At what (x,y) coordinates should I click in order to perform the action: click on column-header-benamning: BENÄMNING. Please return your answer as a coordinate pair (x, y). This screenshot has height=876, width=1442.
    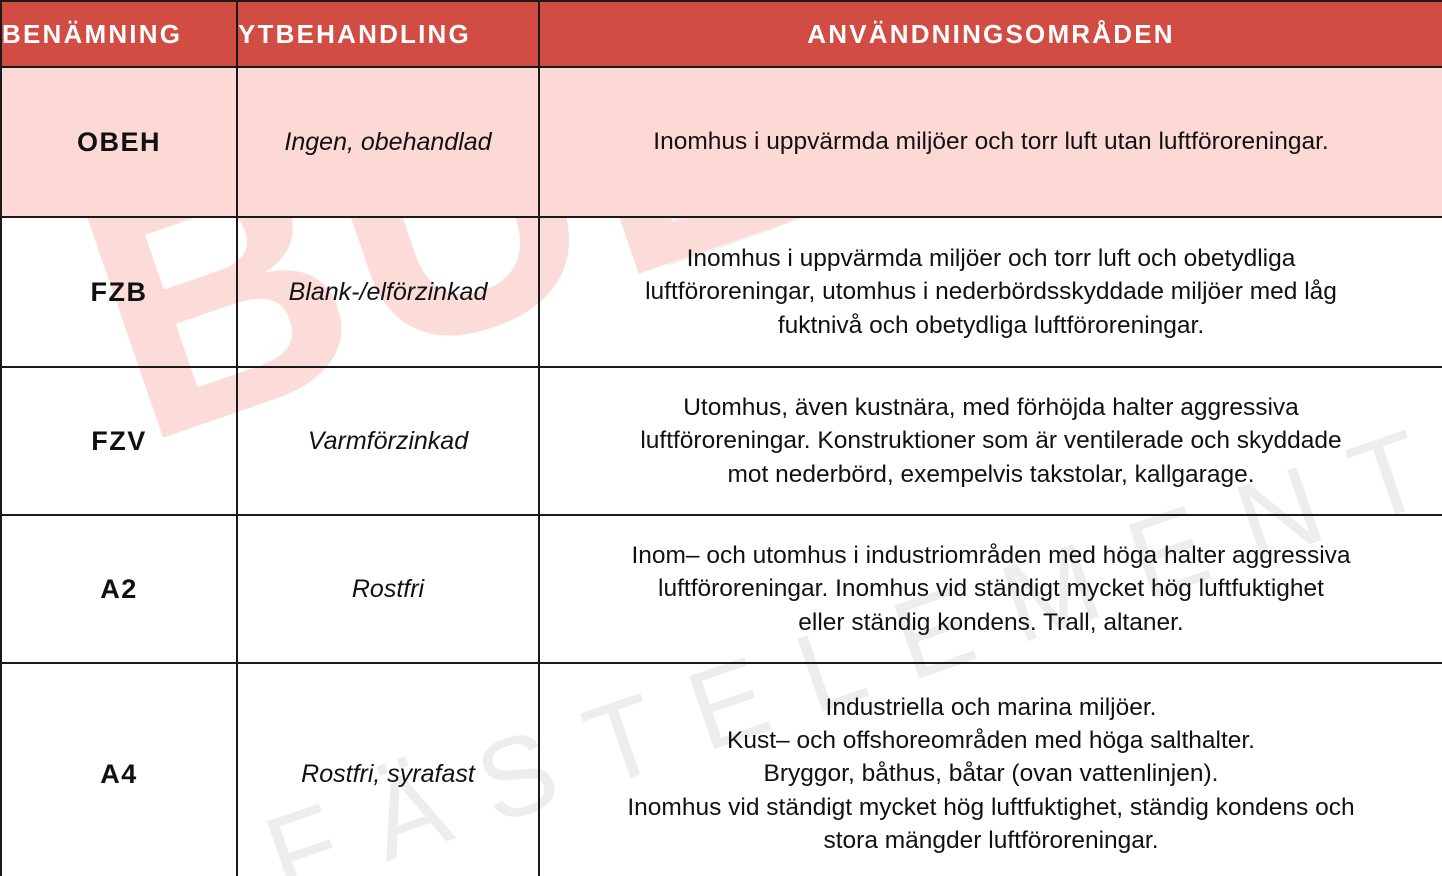
    Looking at the image, I should click on (119, 34).